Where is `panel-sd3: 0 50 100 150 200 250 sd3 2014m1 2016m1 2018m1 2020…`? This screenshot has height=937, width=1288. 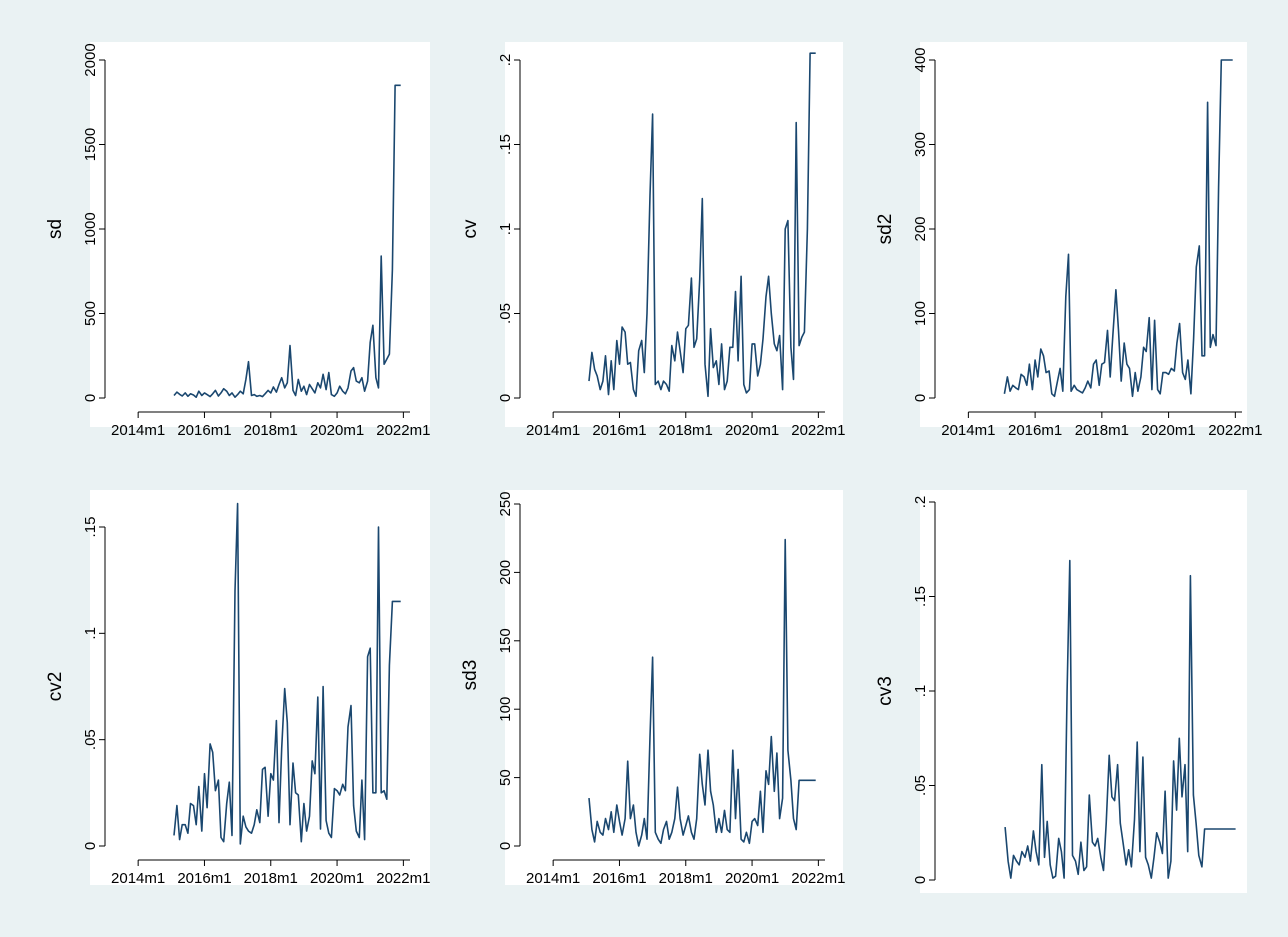
panel-sd3: 0 50 100 150 200 250 sd3 2014m1 2016m1 2018m1 2020… is located at coordinates (652, 688).